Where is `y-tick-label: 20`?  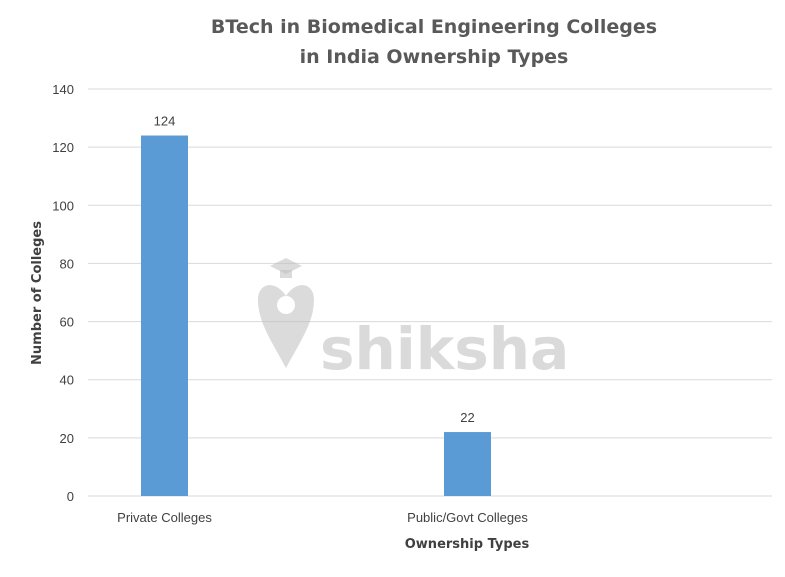
y-tick-label: 20 is located at coordinates (67, 438).